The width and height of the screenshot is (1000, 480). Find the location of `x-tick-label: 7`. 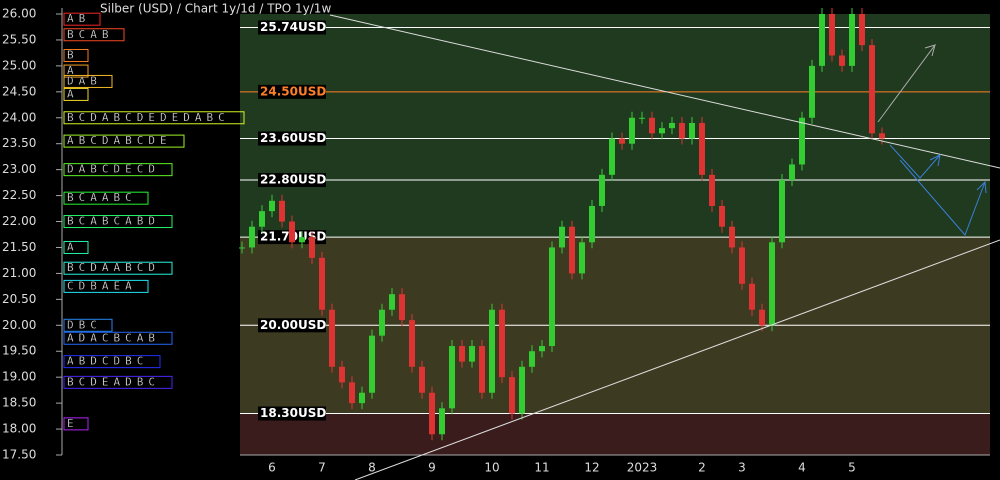

x-tick-label: 7 is located at coordinates (322, 468).